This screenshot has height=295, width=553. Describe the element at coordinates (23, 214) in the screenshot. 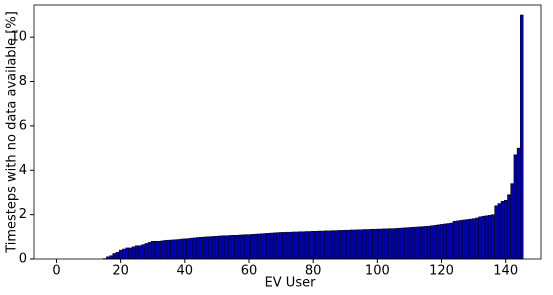

I see `y-tick-label: 2` at that location.